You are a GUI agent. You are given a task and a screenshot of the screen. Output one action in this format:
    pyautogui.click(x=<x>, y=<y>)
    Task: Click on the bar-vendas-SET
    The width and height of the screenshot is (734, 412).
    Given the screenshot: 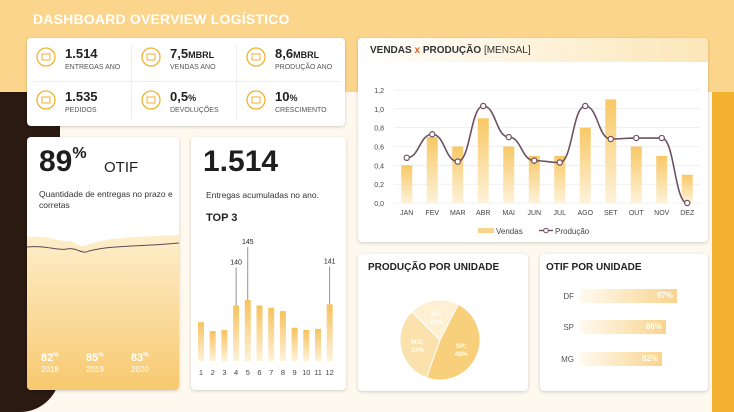 What is the action you would take?
    pyautogui.click(x=611, y=151)
    